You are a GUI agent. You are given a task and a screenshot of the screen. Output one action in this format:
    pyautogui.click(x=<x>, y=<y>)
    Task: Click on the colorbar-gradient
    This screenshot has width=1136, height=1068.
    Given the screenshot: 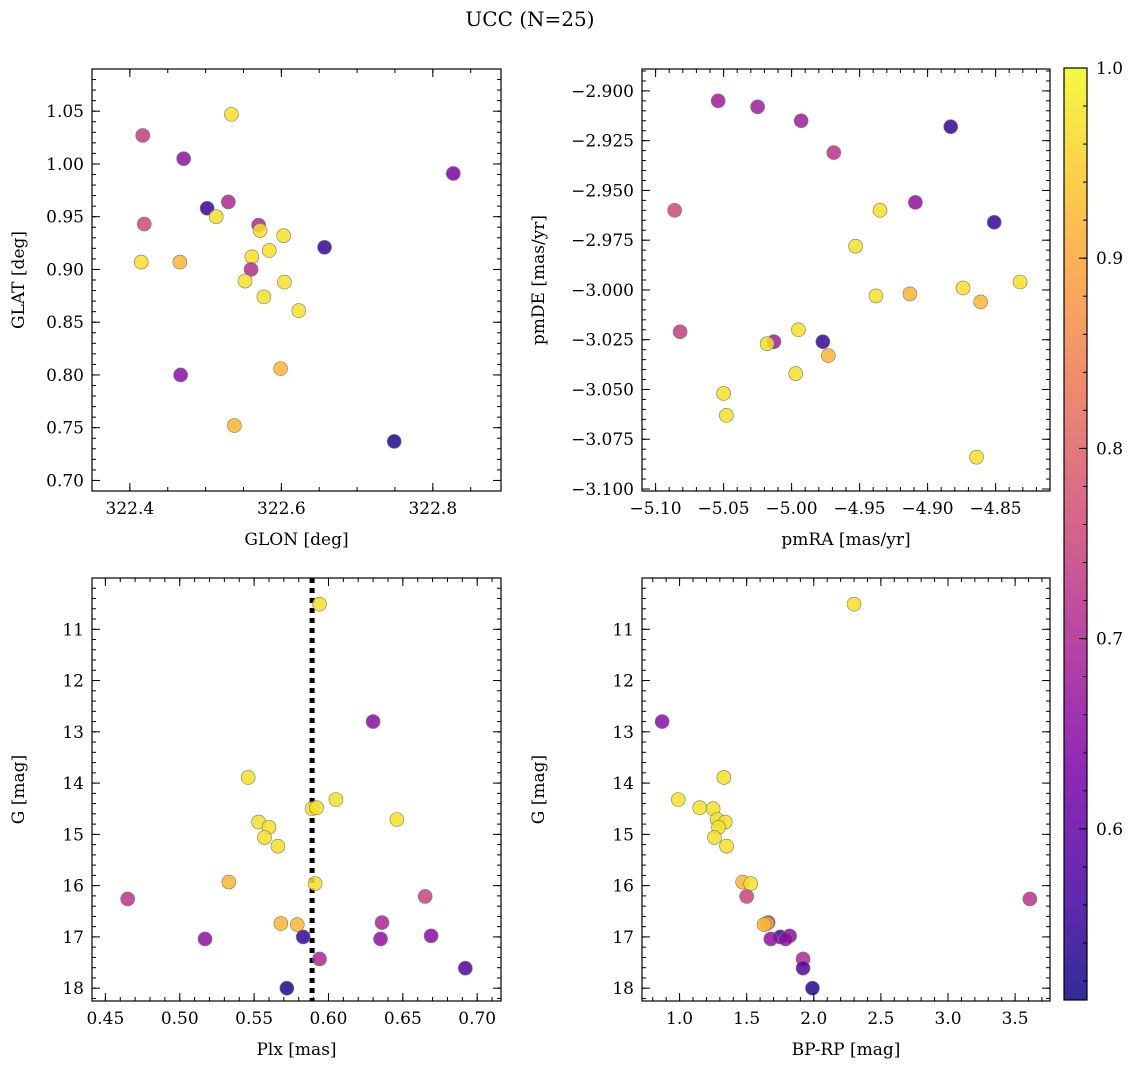 What is the action you would take?
    pyautogui.click(x=1075, y=534)
    